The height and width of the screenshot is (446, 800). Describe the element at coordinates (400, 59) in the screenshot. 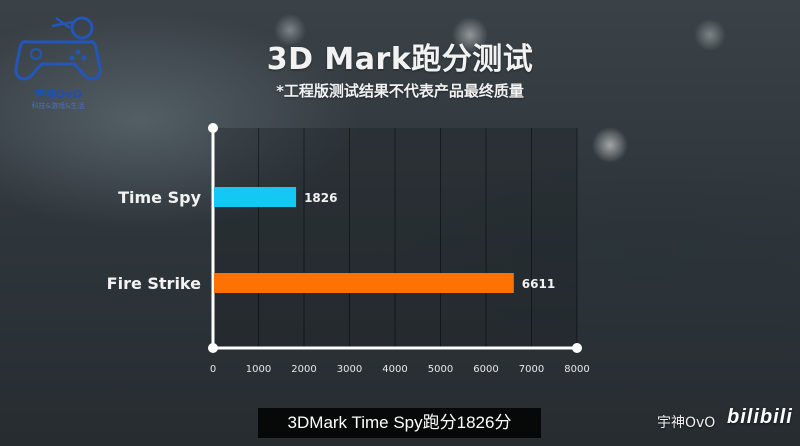

I see `page-title: 3D Mark跑分测试` at that location.